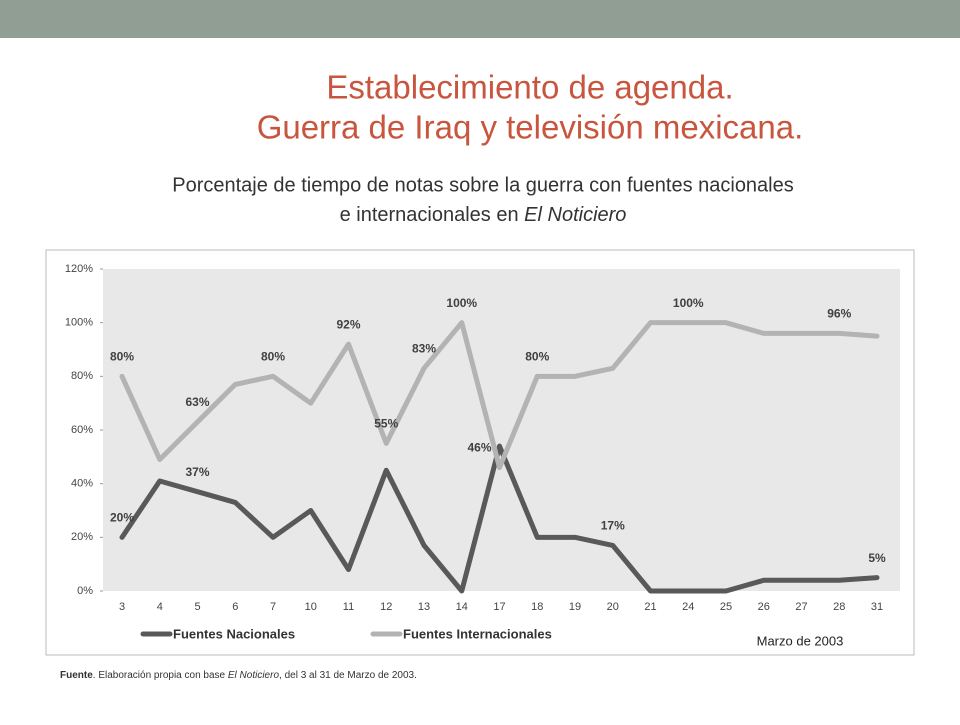 Image resolution: width=960 pixels, height=725 pixels. What do you see at coordinates (530, 127) in the screenshot?
I see `title-line: Guerra de Iraq y televisión mexicana.` at bounding box center [530, 127].